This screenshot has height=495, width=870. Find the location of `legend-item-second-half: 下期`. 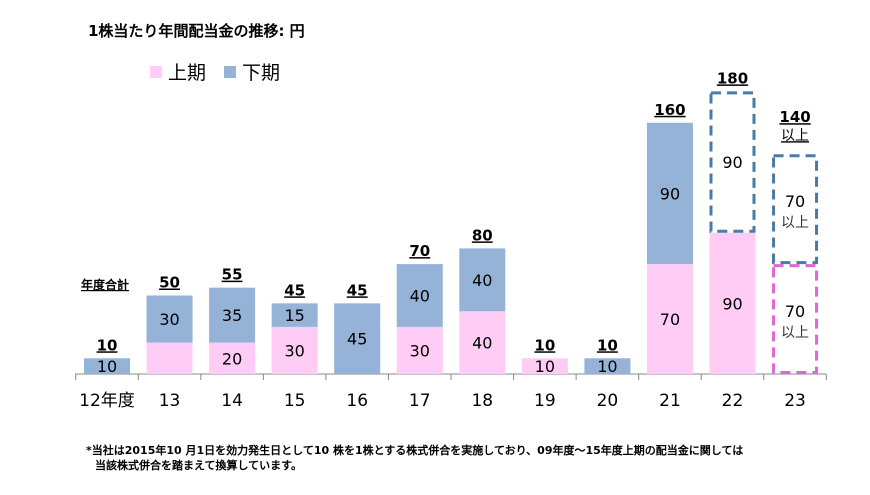

legend-item-second-half: 下期 is located at coordinates (252, 71).